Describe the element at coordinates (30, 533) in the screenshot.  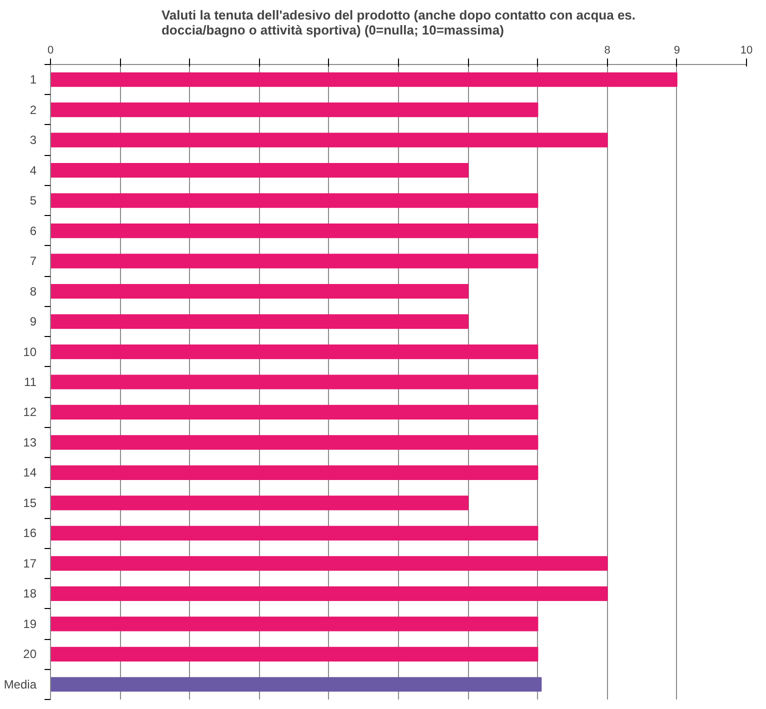
I see `y-tick-label: 16` at that location.